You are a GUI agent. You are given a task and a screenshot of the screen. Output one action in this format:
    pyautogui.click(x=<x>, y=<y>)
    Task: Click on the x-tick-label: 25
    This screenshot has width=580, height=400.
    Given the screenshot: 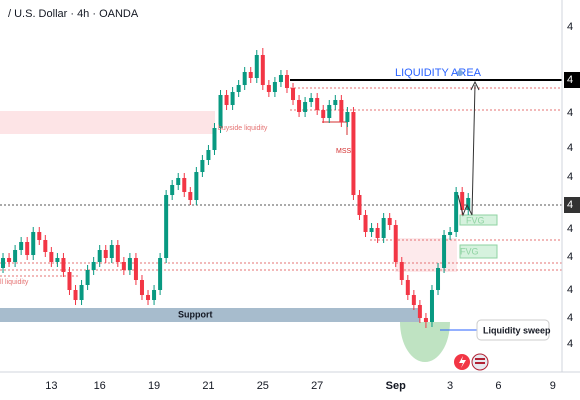 What is the action you would take?
    pyautogui.click(x=263, y=386)
    